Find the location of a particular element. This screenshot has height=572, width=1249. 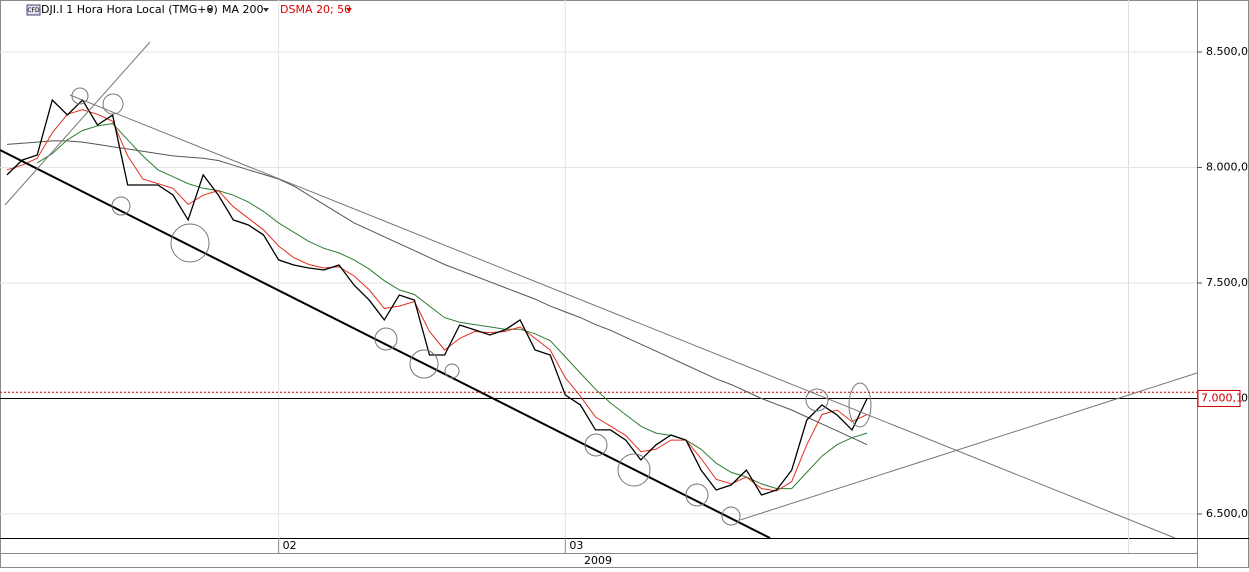

chart-title: DJI.I 1 Hora Hora Local (TMG+0) is located at coordinates (129, 9).